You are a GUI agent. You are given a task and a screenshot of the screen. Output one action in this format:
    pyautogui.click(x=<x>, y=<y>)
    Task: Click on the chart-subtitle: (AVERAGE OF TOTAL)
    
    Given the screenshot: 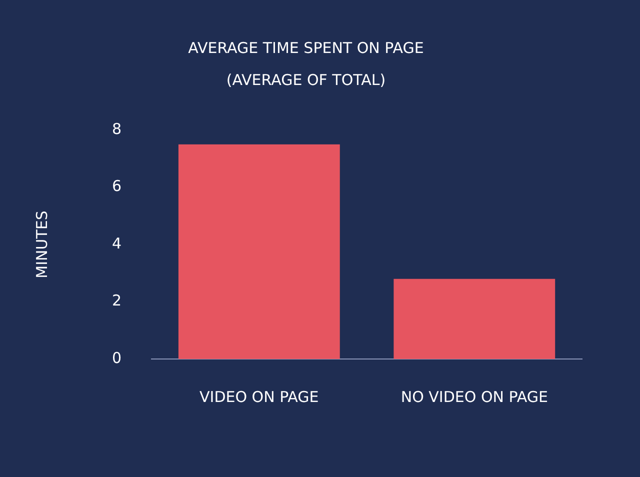 What is the action you would take?
    pyautogui.click(x=306, y=79)
    